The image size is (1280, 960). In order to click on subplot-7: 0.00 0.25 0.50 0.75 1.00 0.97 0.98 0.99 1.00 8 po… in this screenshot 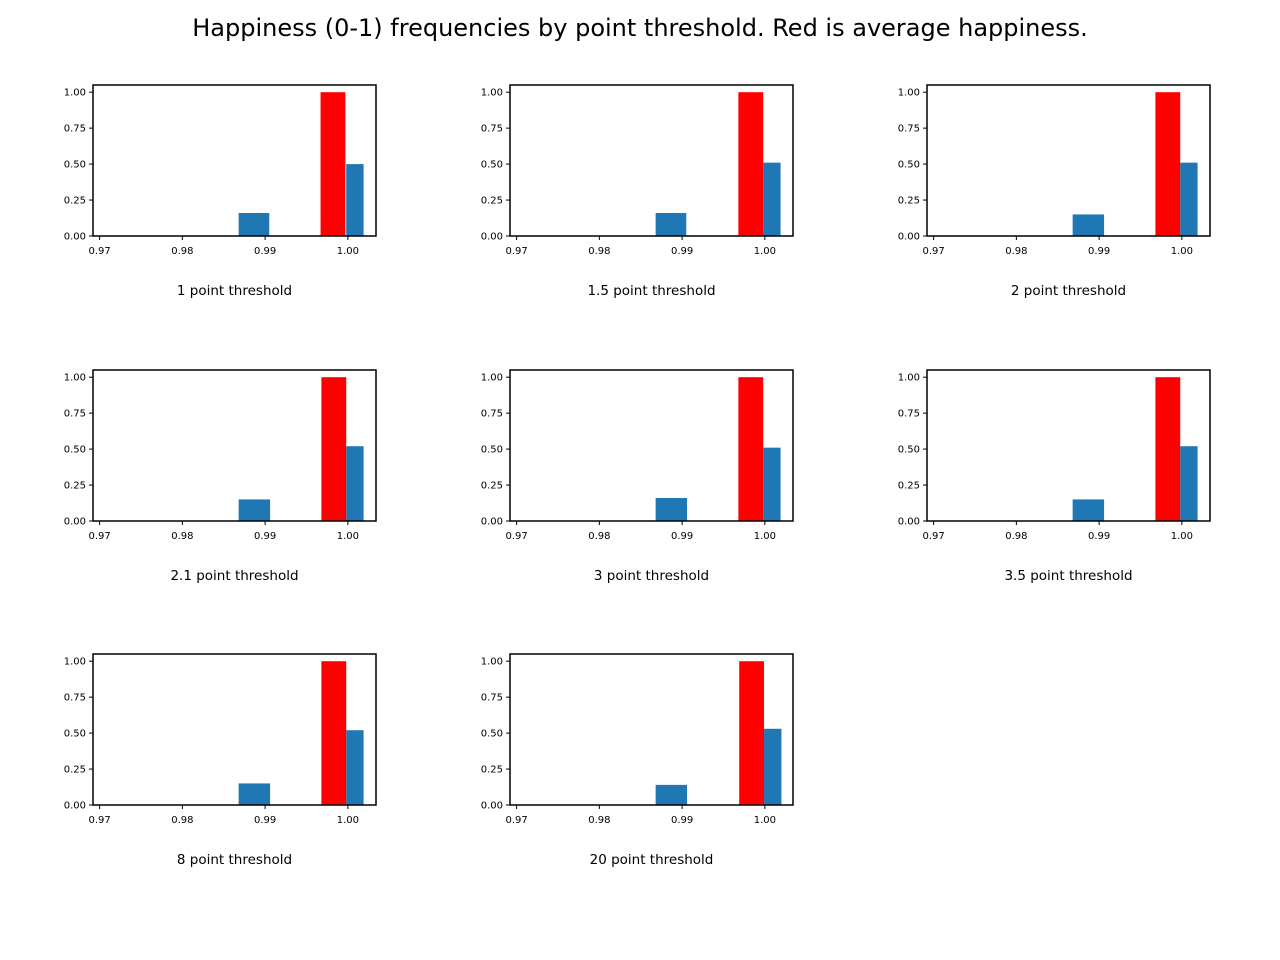, I will do `click(220, 760)`.